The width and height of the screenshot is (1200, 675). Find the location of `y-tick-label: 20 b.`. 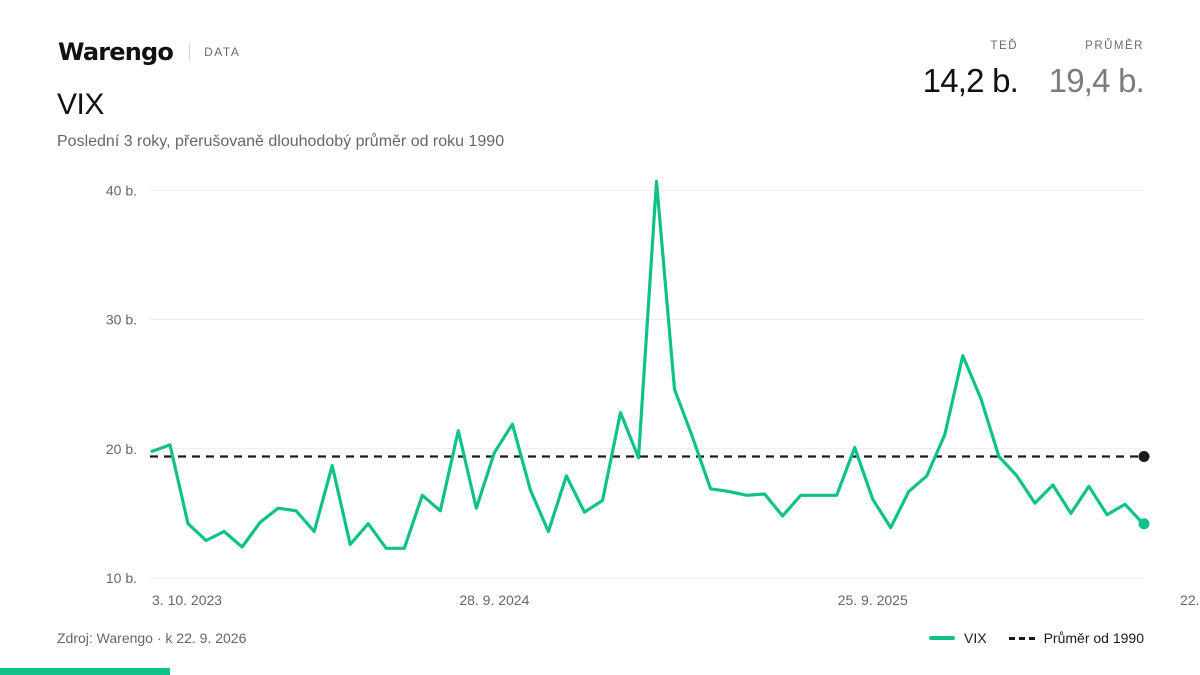

y-tick-label: 20 b. is located at coordinates (121, 449).